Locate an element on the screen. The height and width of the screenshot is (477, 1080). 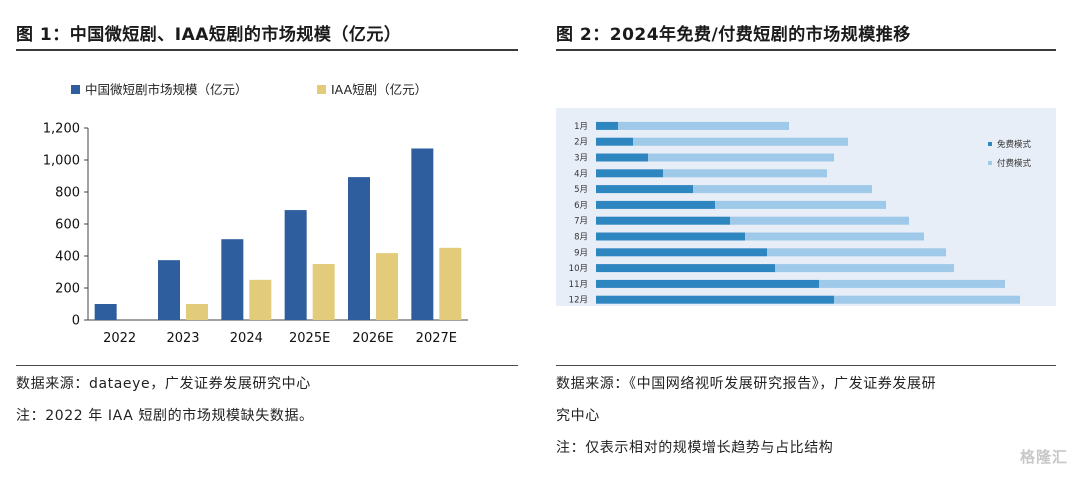
x-tick-label: 2027E is located at coordinates (436, 338).